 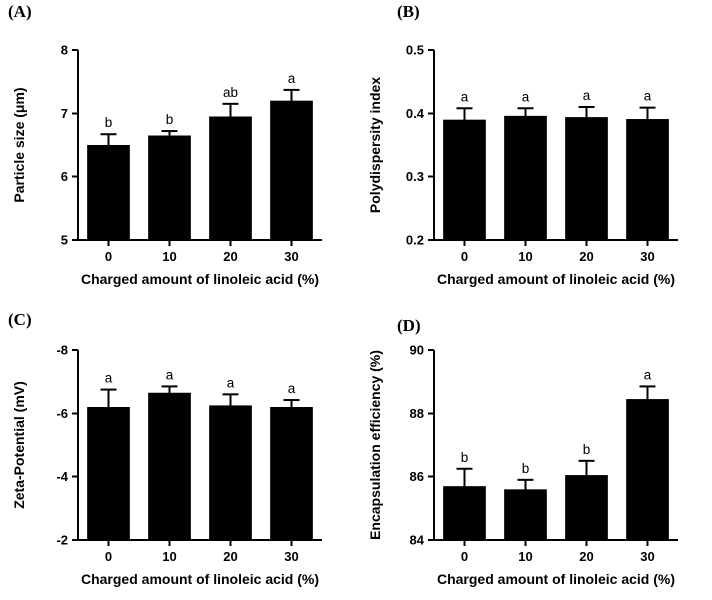 What do you see at coordinates (62, 350) in the screenshot?
I see `y-tick-label: -8` at bounding box center [62, 350].